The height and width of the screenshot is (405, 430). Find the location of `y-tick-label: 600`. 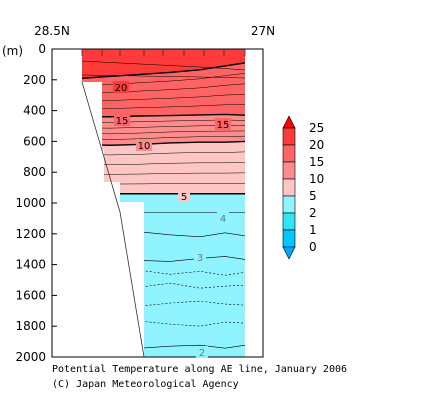

y-tick-label: 600 is located at coordinates (34, 141).